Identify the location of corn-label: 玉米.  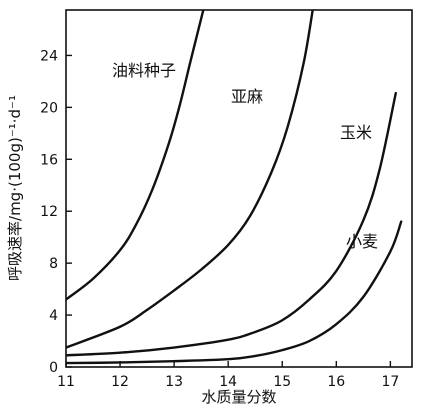
(356, 132).